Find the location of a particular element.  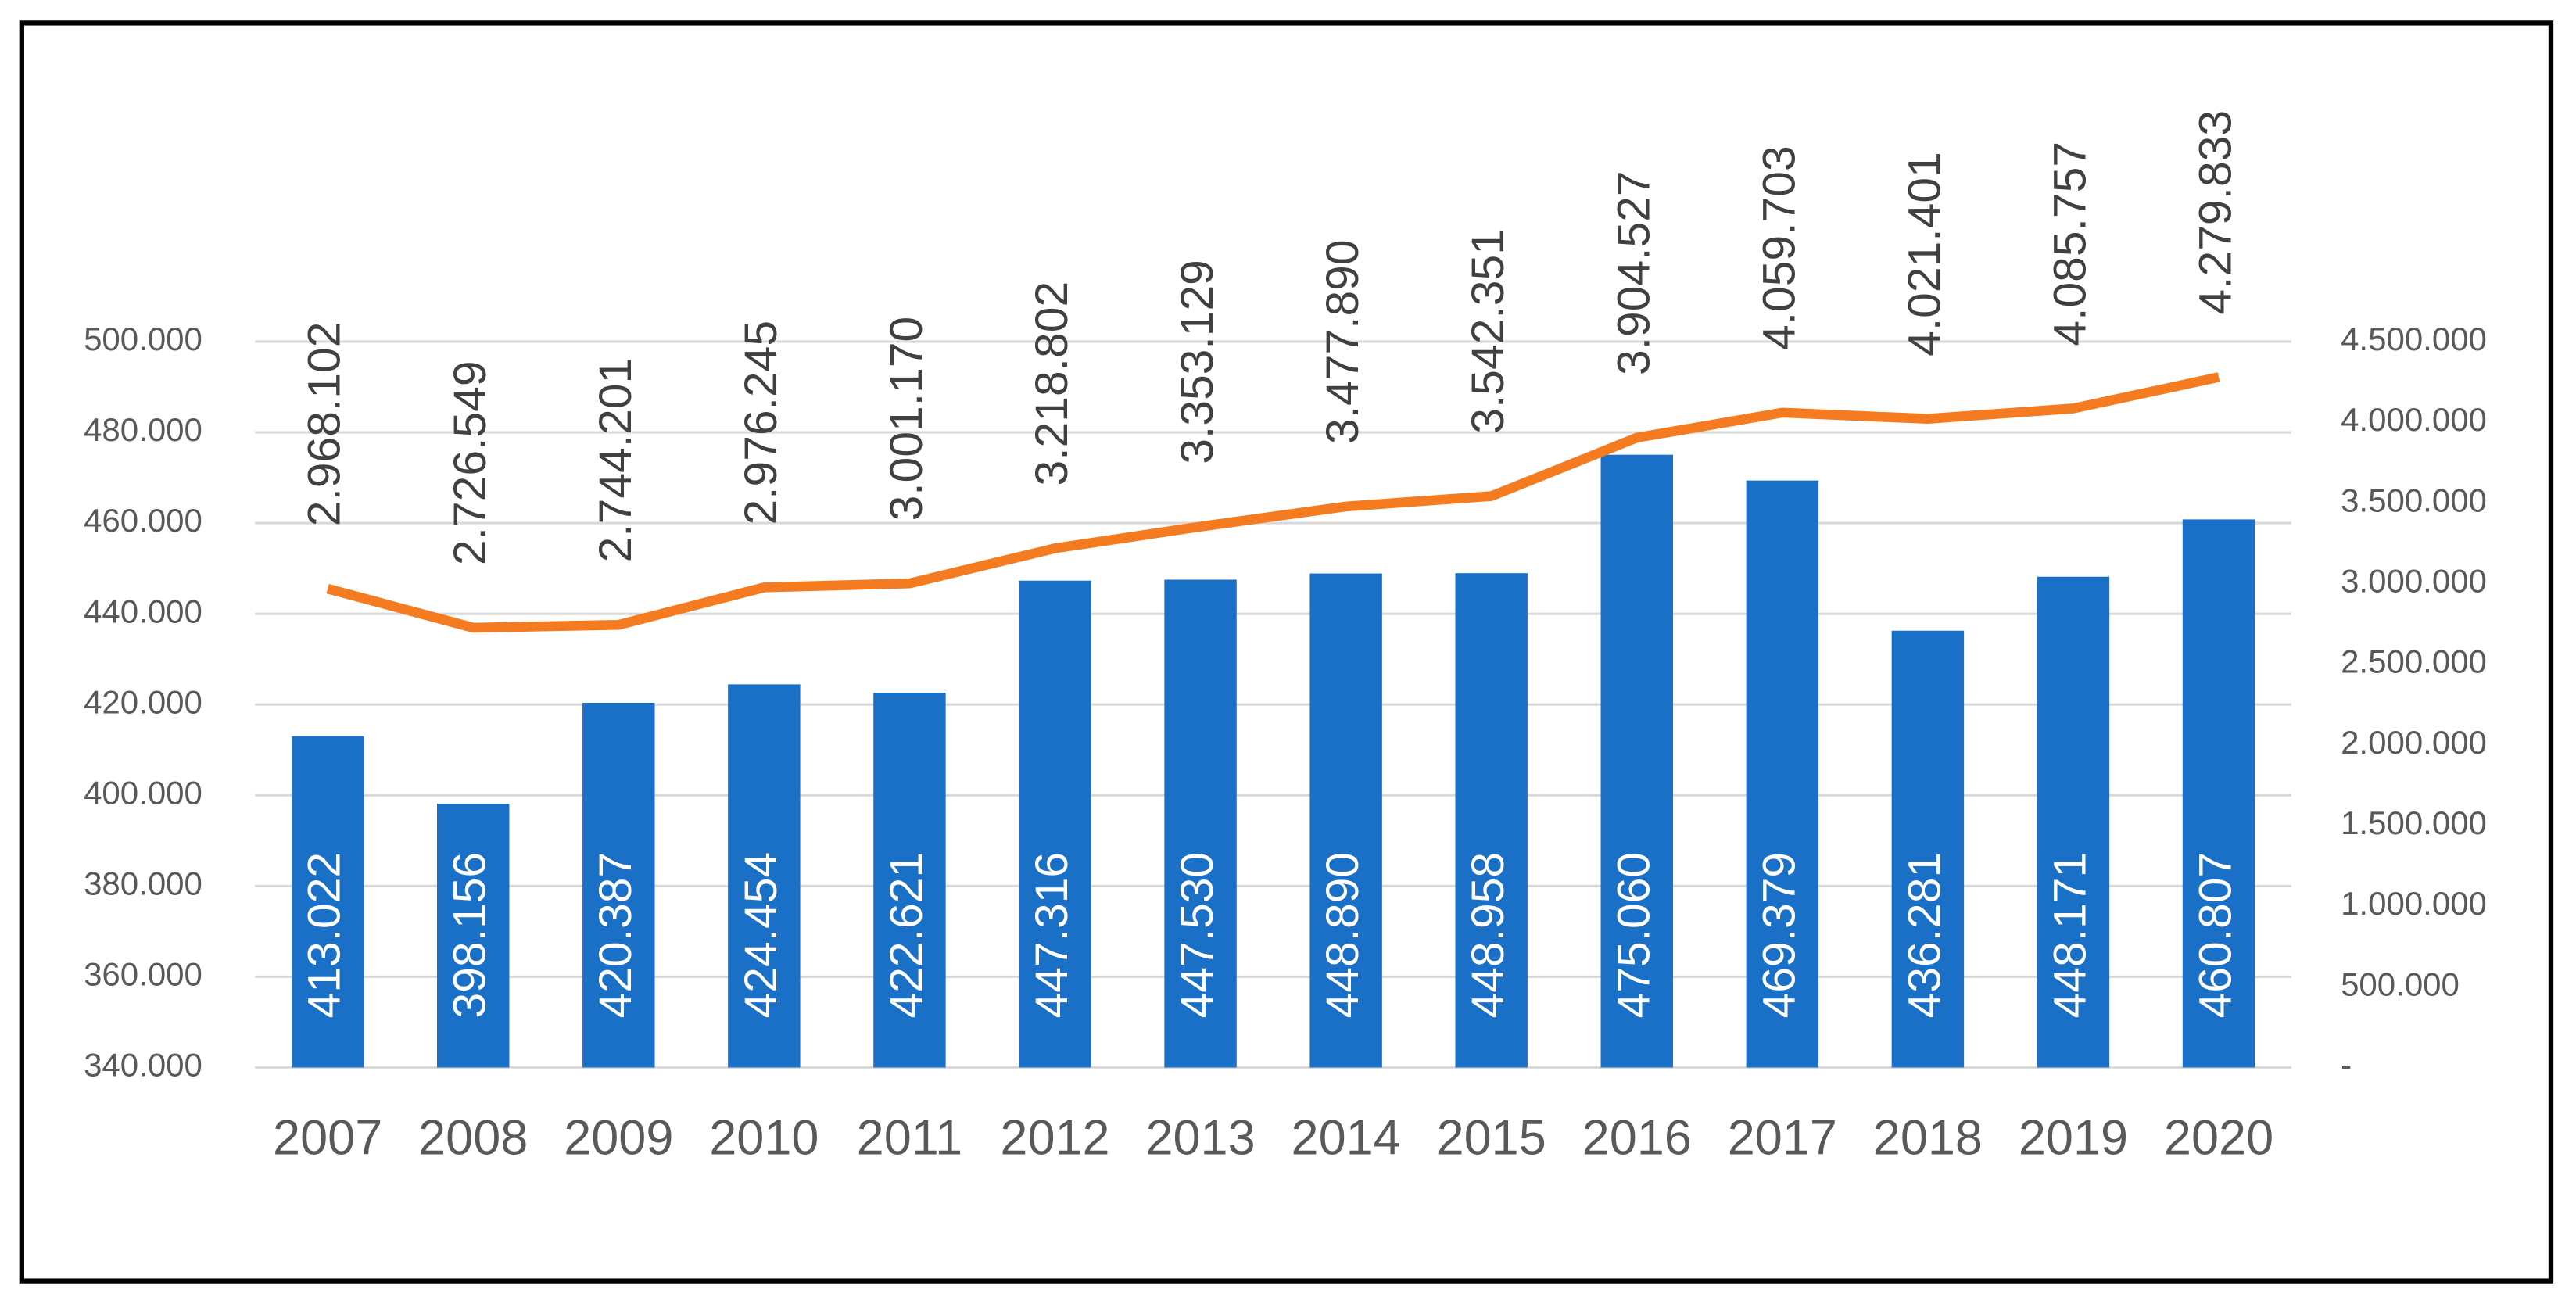

x-tick-label: 2008 is located at coordinates (473, 1138).